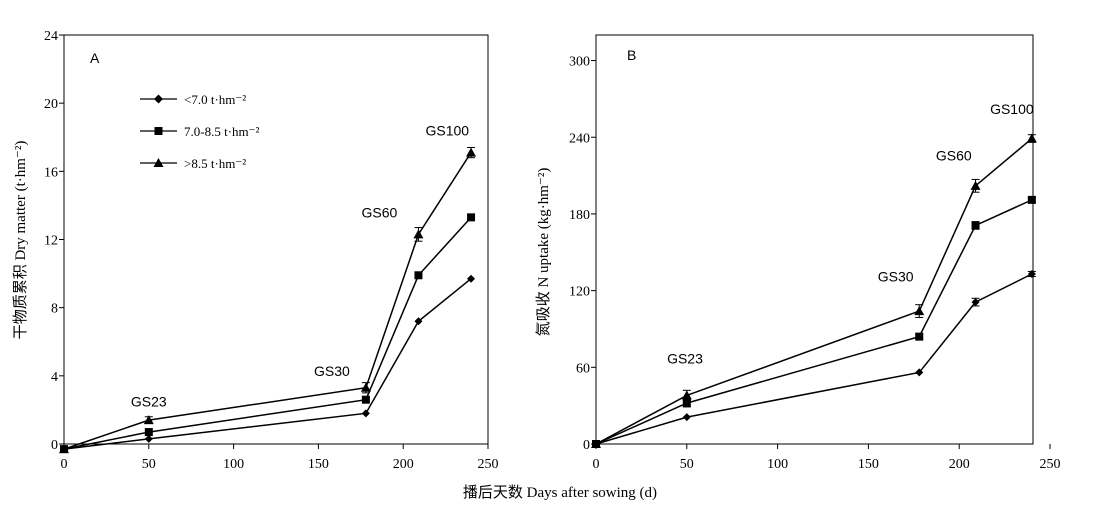 The width and height of the screenshot is (1093, 516). Describe the element at coordinates (95, 58) in the screenshot. I see `panel-a-letter: A` at that location.